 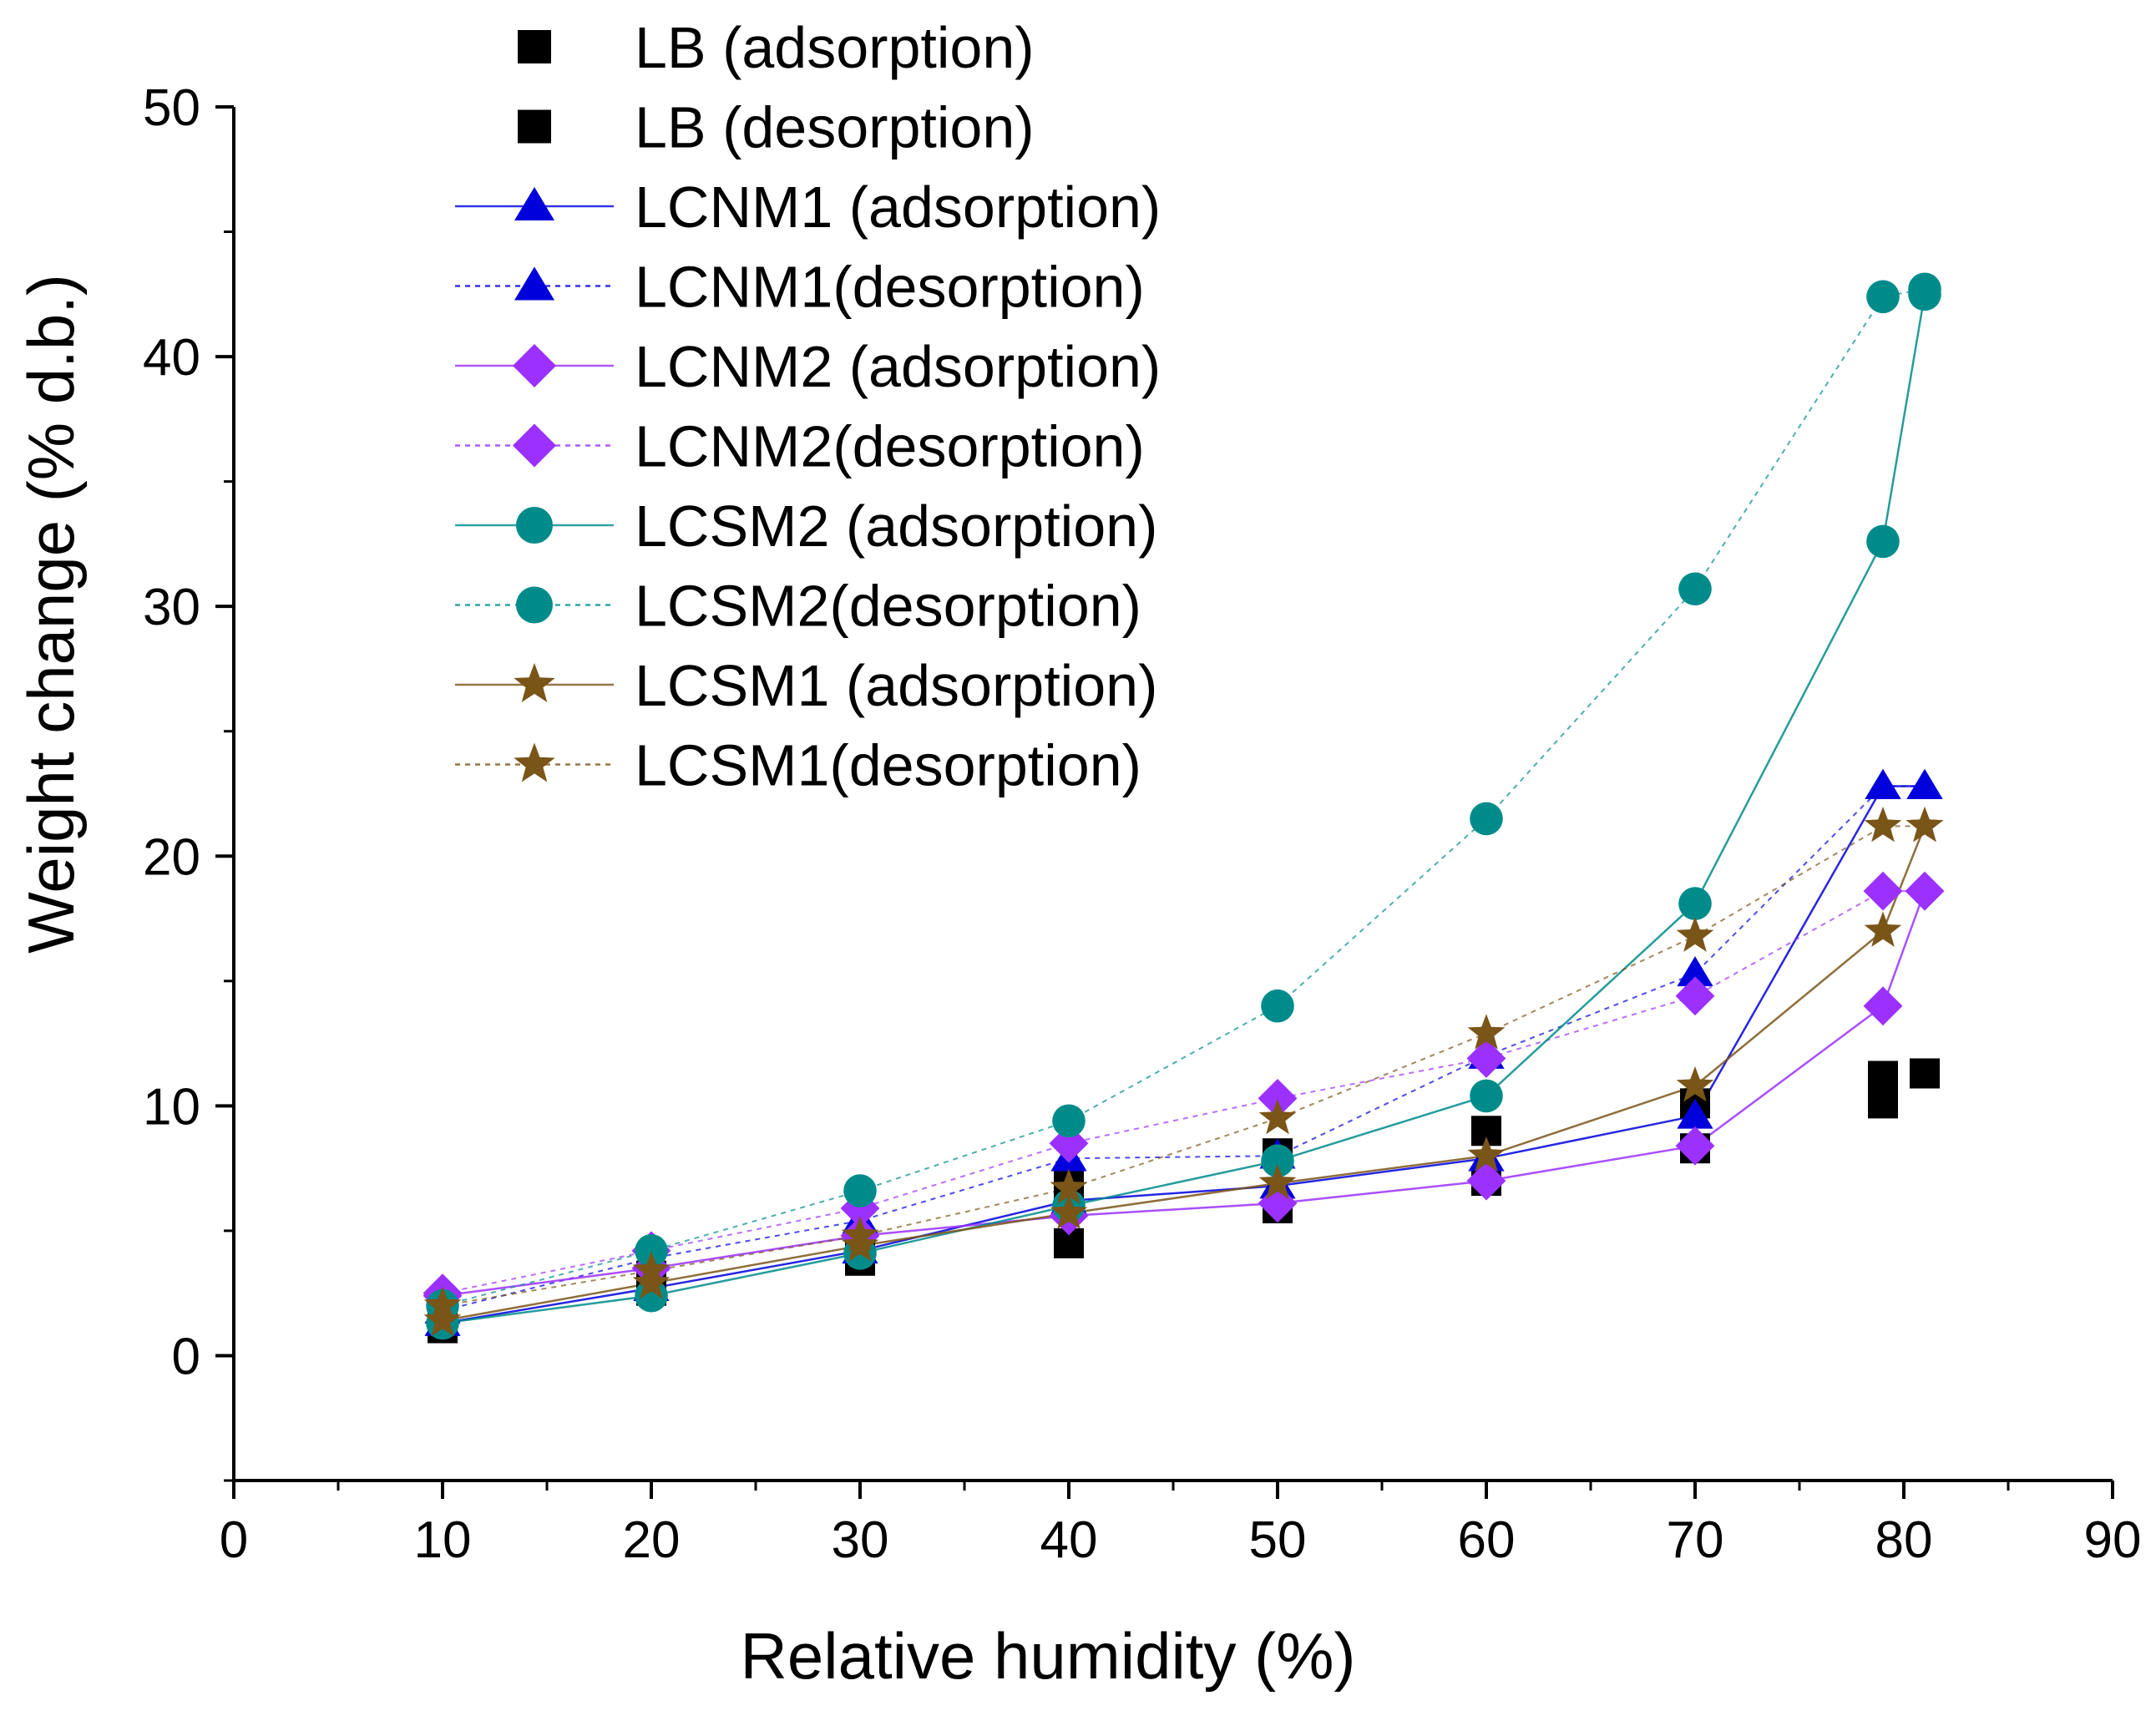 I want to click on x-tick-label: 30, so click(x=860, y=1540).